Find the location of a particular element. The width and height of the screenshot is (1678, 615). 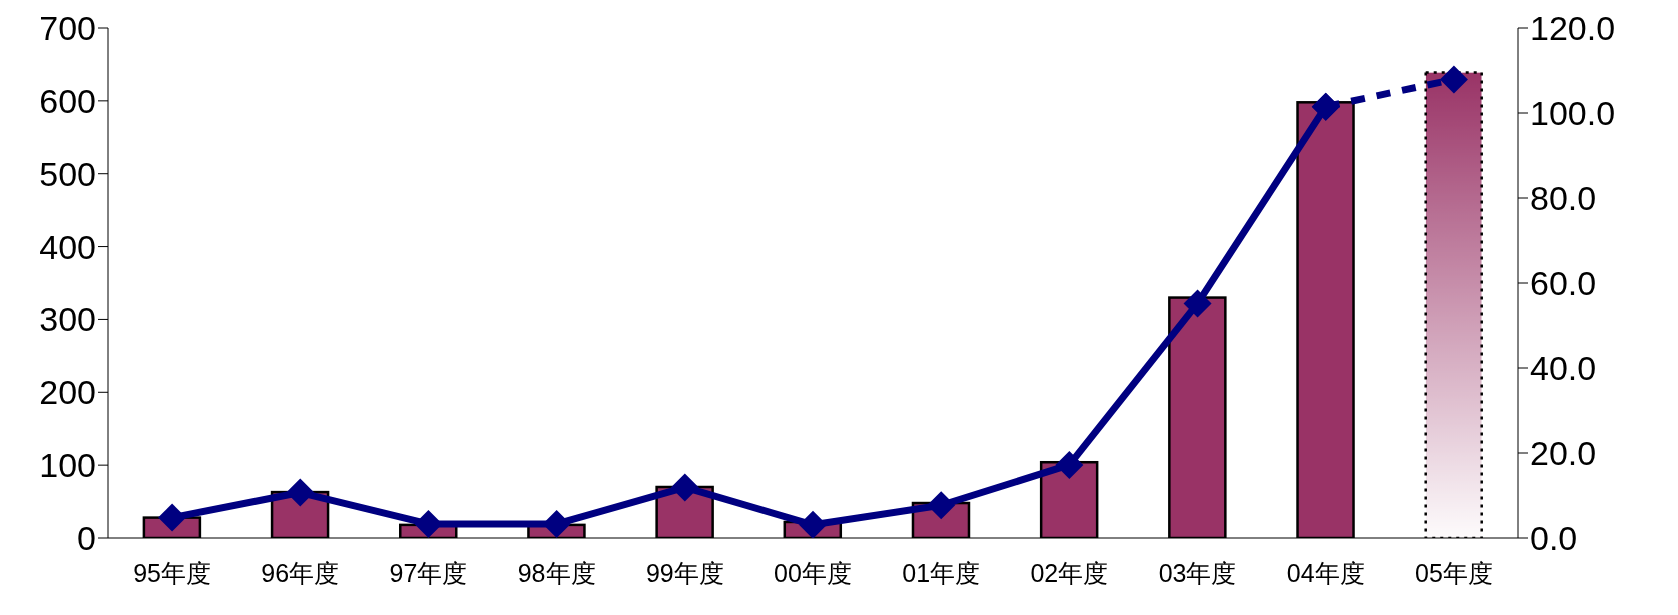

x-tick-label: 96年度 is located at coordinates (300, 572).